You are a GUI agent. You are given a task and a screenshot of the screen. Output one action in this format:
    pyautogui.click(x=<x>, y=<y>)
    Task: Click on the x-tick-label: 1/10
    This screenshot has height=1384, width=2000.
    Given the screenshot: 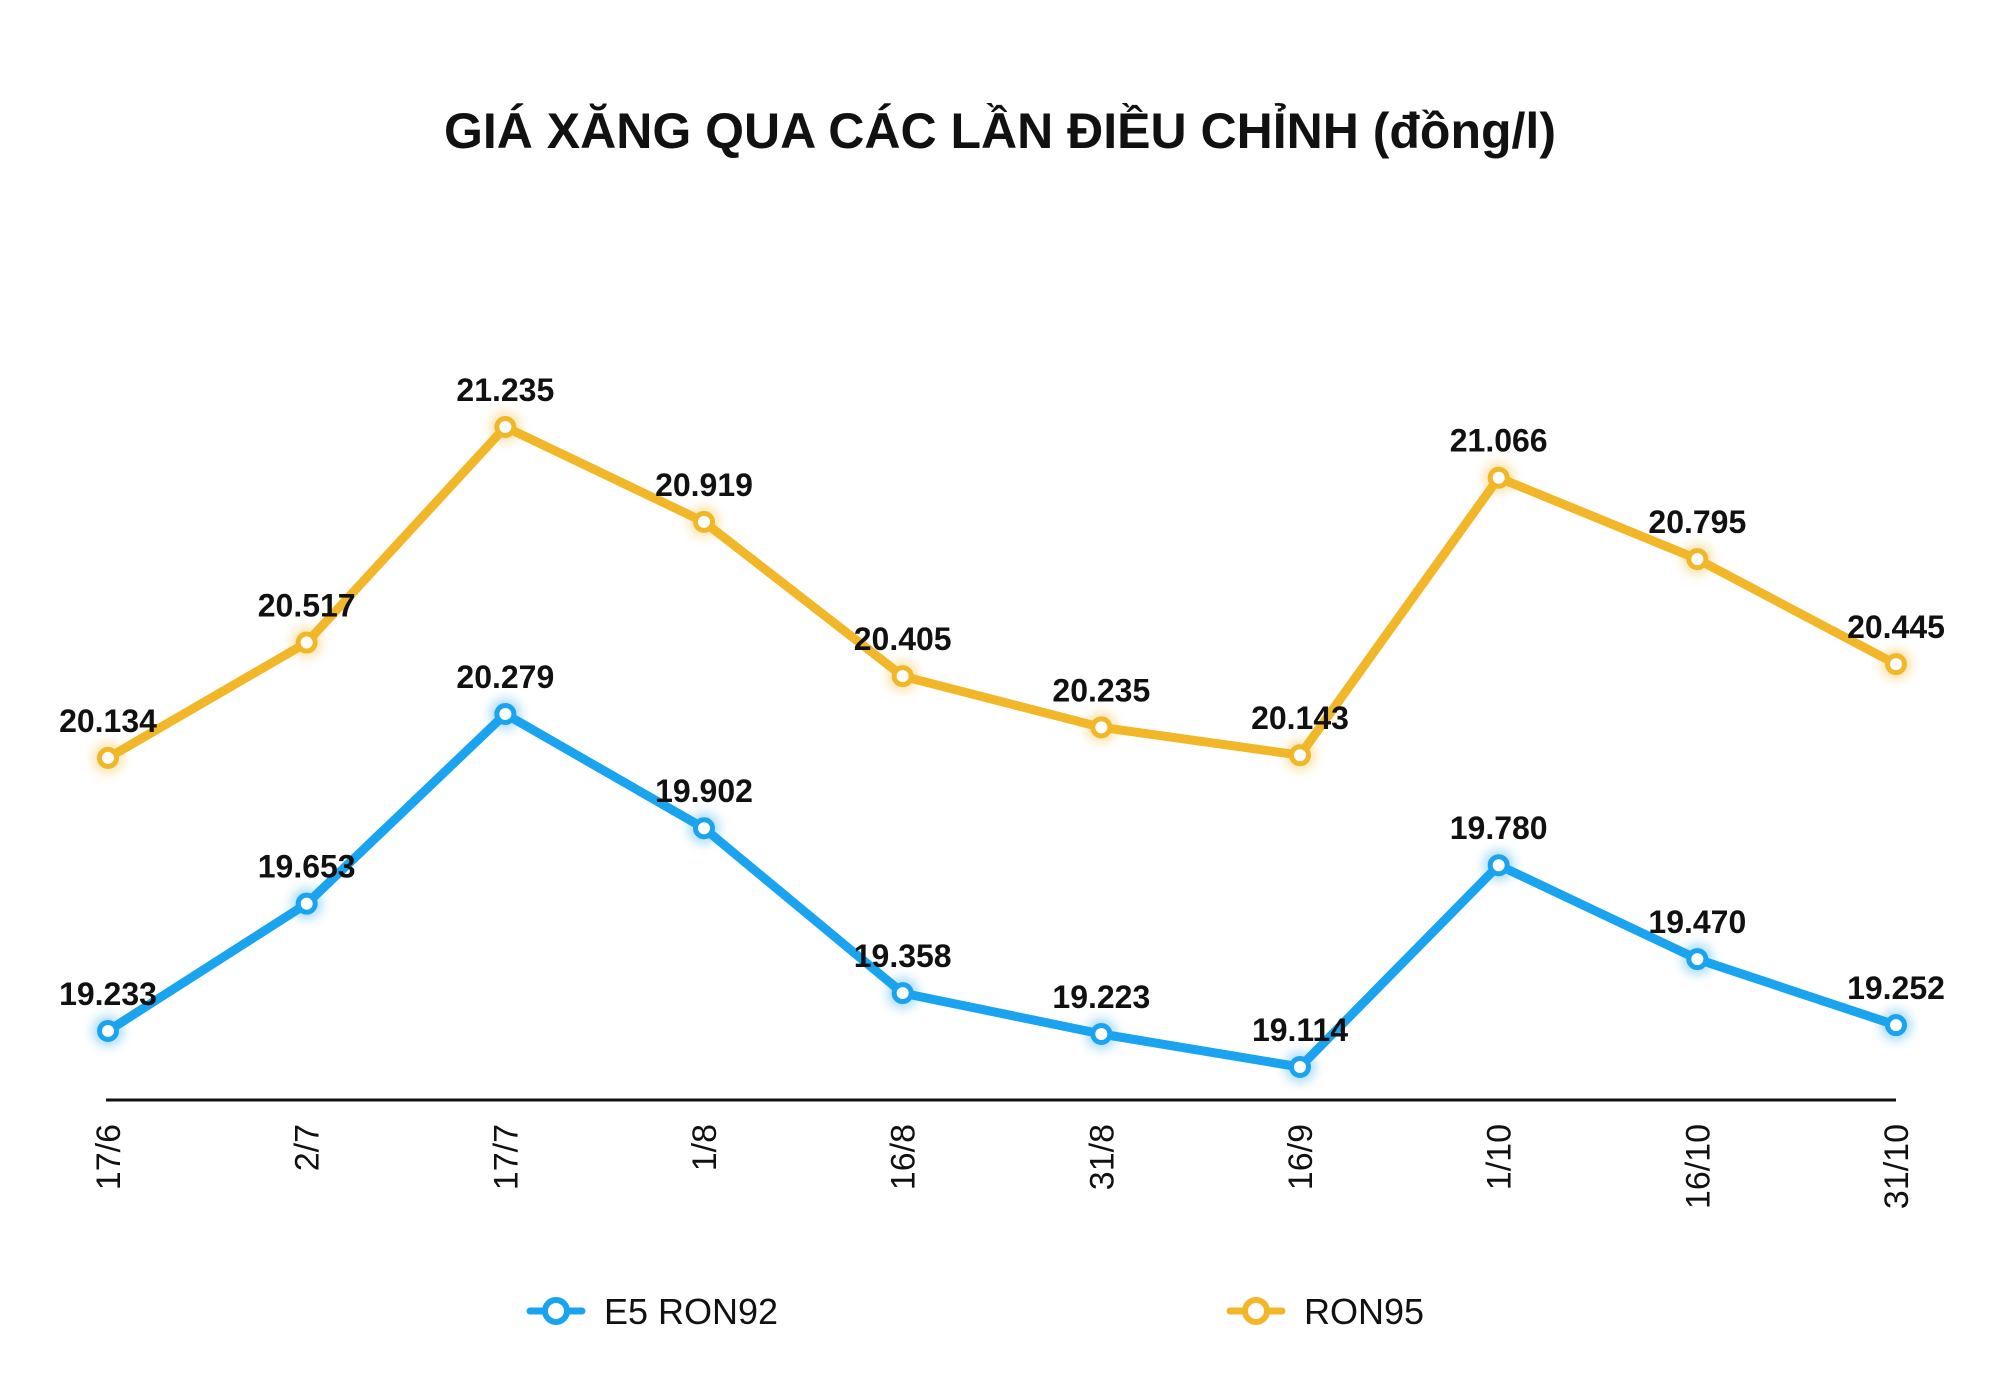 What is the action you would take?
    pyautogui.click(x=1500, y=1157)
    